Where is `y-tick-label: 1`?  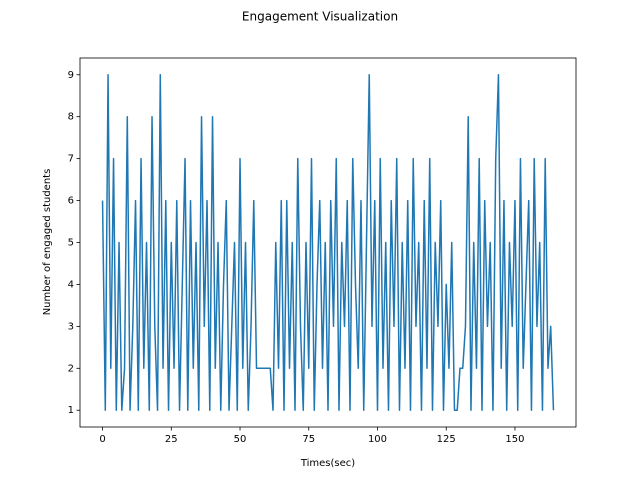 y-tick-label: 1 is located at coordinates (71, 410).